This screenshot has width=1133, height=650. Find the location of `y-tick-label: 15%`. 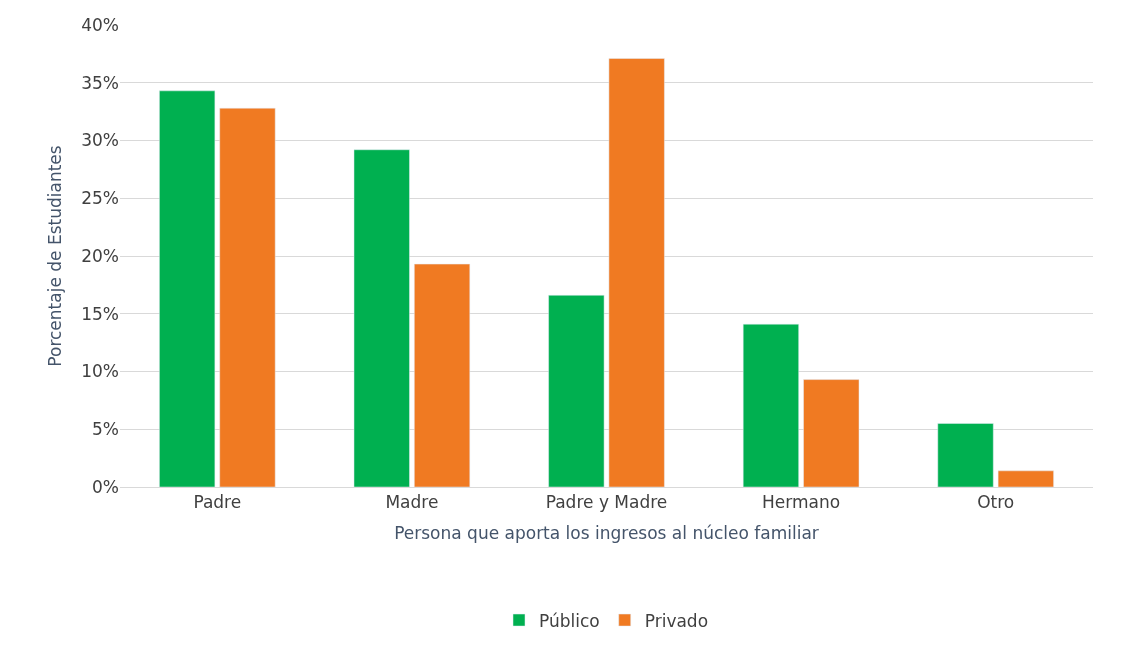

y-tick-label: 15% is located at coordinates (100, 313).